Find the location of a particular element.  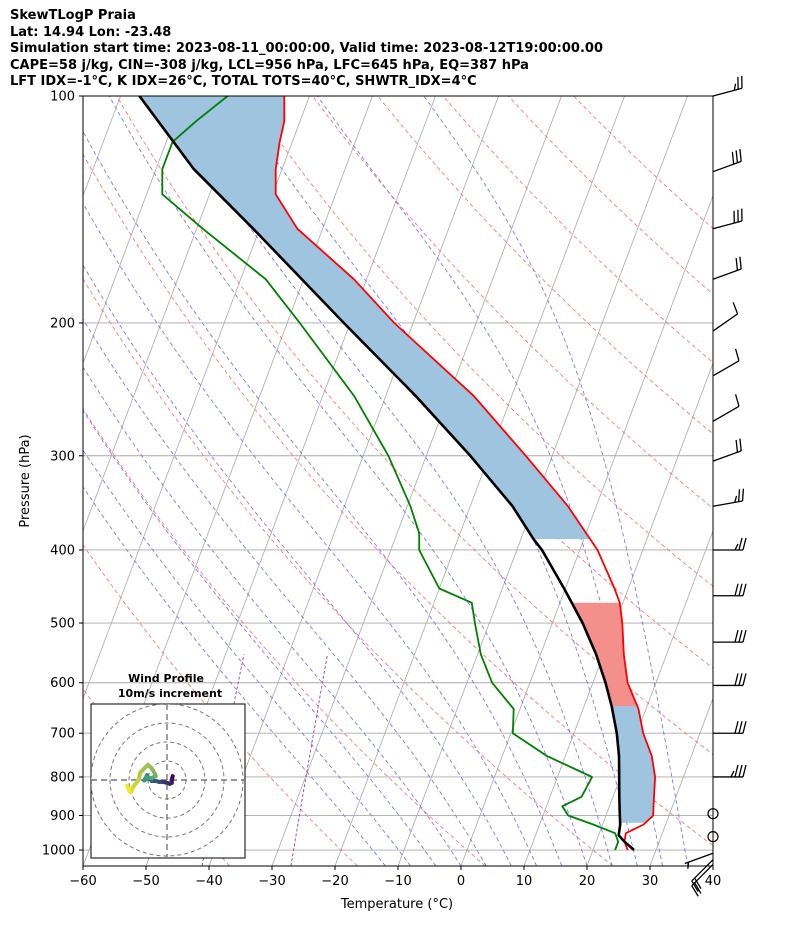

x-tick-label: 40 is located at coordinates (713, 881).